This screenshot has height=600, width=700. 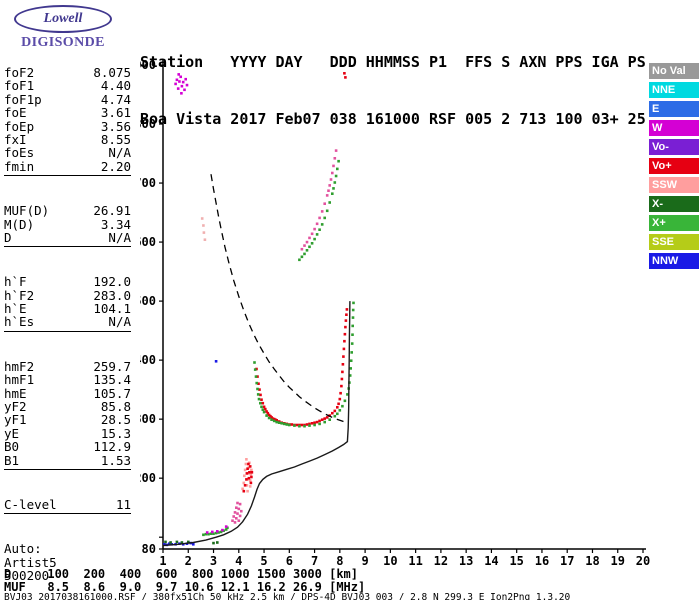 What do you see at coordinates (67, 303) in the screenshot?
I see `parameter-group: h`F 192.0 h`F2 283.0 h`E 104.1 h`Es N/A` at bounding box center [67, 303].